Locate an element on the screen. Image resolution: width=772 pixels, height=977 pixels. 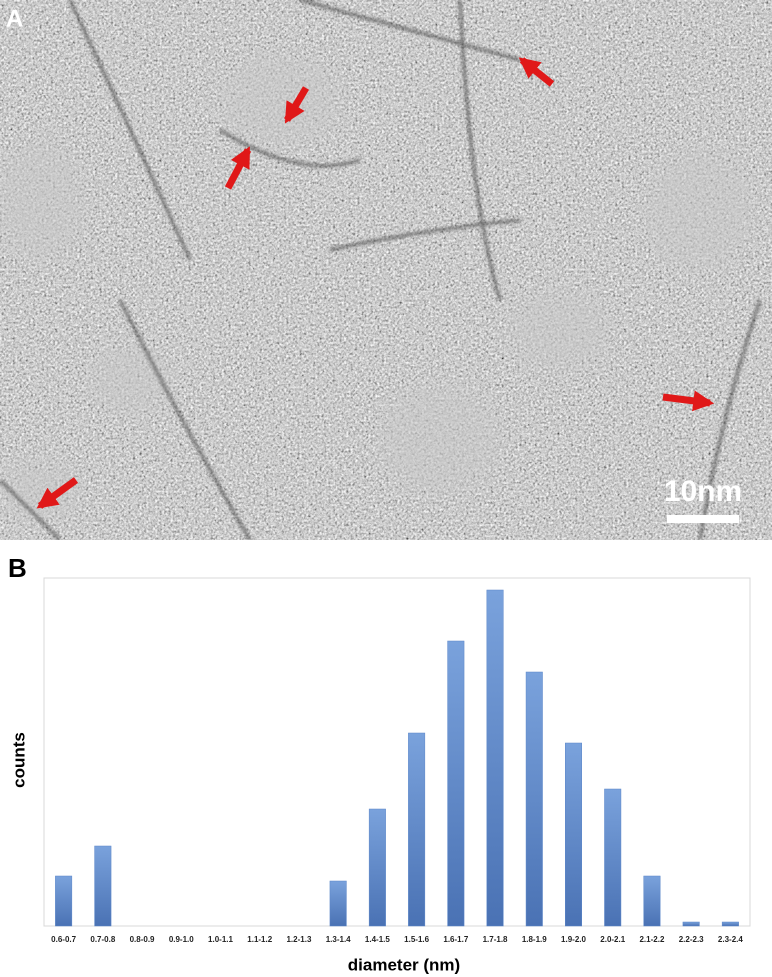
x-tick-label: 2.2-2.3 is located at coordinates (691, 939).